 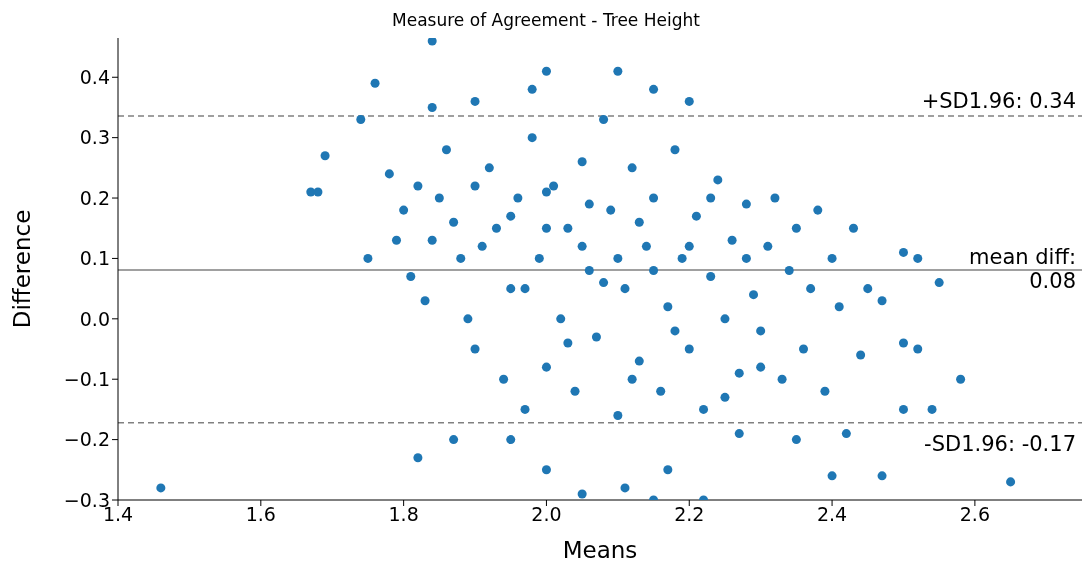 What do you see at coordinates (832, 514) in the screenshot?
I see `x-tick-label: 2.4` at bounding box center [832, 514].